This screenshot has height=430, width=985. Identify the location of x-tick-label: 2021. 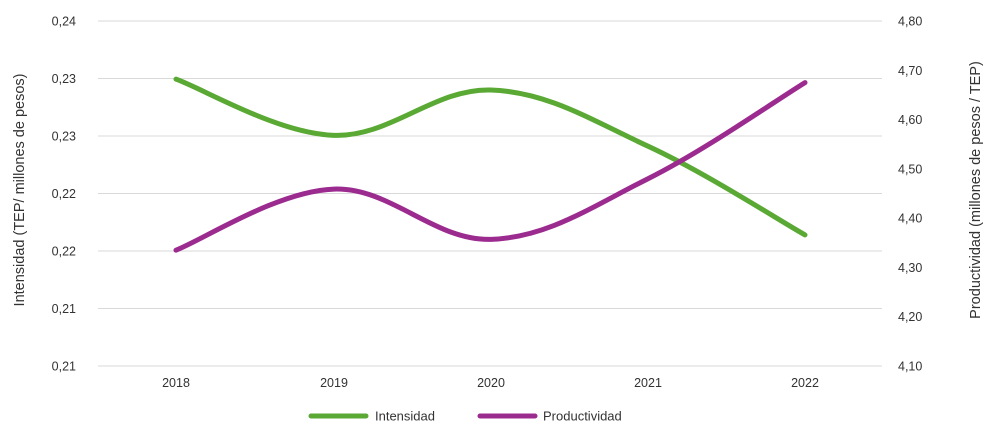
(648, 383).